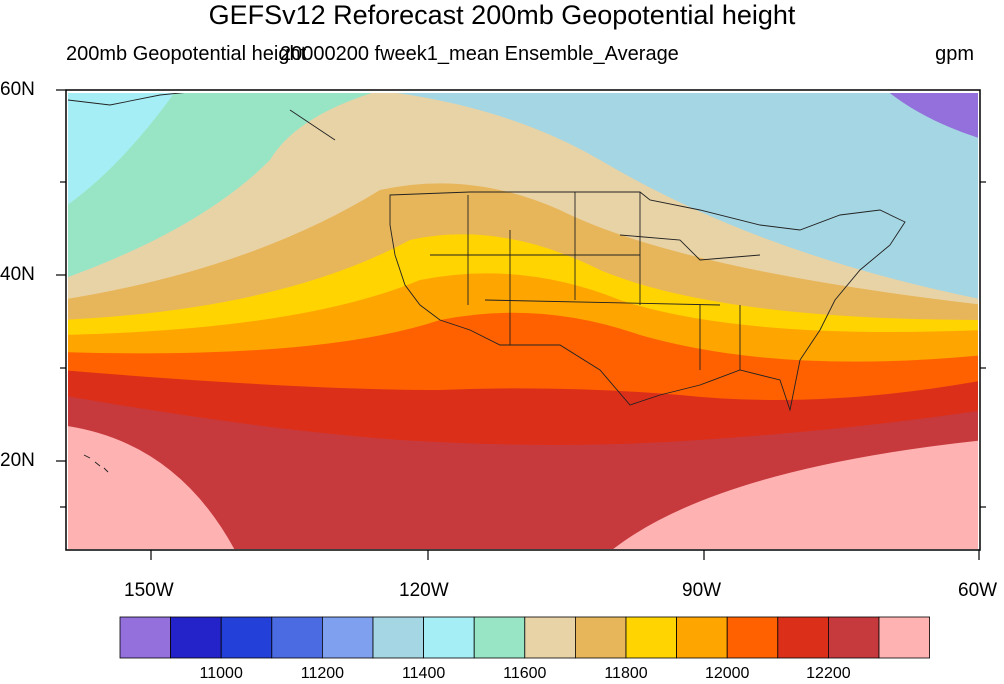  I want to click on colorbar-label-4: 11800, so click(626, 673).